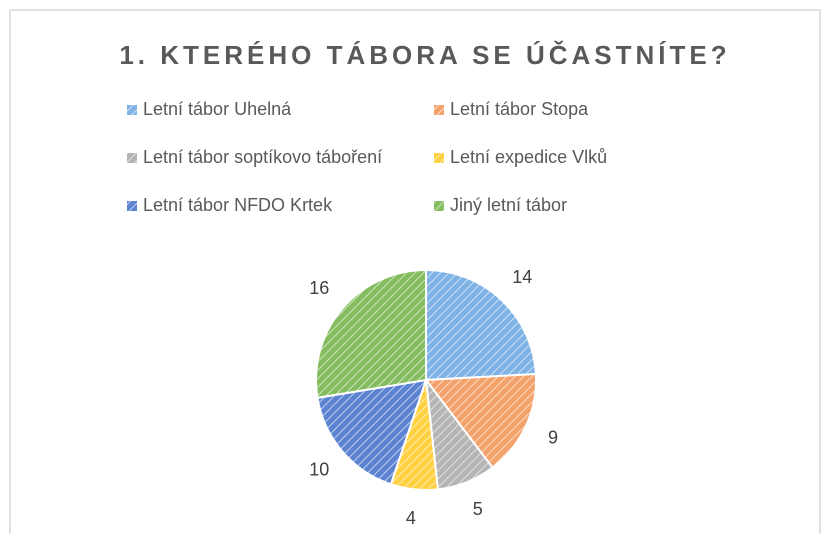  What do you see at coordinates (319, 288) in the screenshot?
I see `data-label: 16` at bounding box center [319, 288].